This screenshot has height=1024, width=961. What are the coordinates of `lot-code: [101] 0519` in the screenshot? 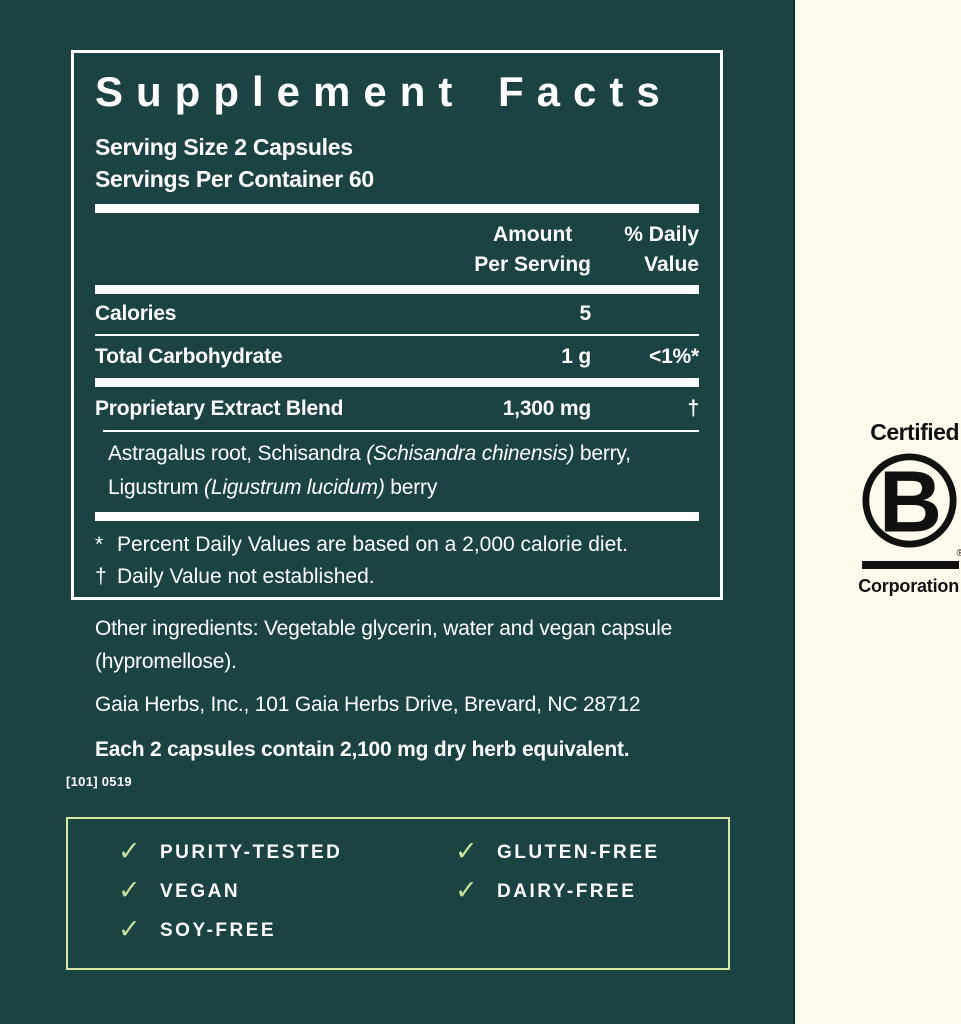 It's located at (99, 781).